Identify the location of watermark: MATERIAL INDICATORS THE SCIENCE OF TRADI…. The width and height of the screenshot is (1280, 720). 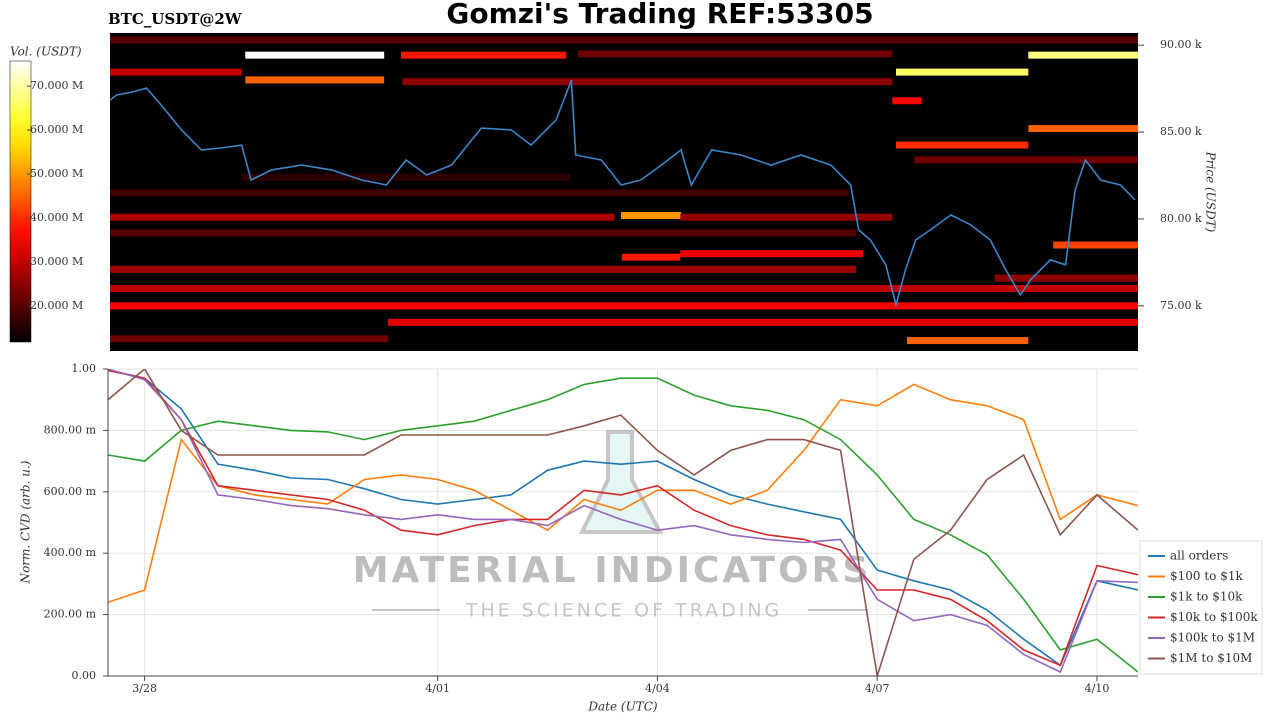
(612, 526).